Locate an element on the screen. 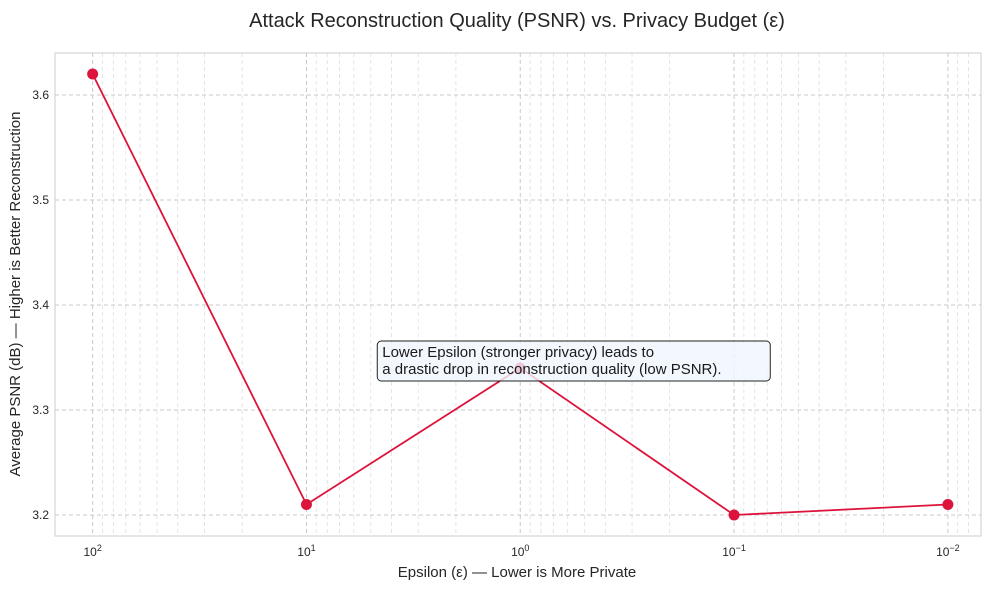  x-axis-label: Epsilon (ε) — Lower is More Private is located at coordinates (517, 572).